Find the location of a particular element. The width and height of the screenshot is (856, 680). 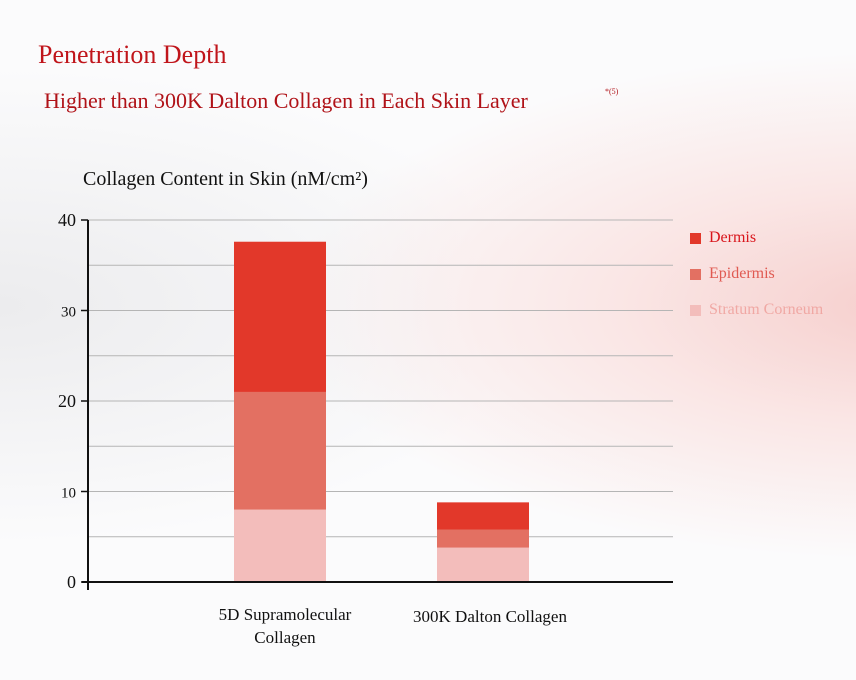

legend-swatch-epidermis is located at coordinates (695, 274).